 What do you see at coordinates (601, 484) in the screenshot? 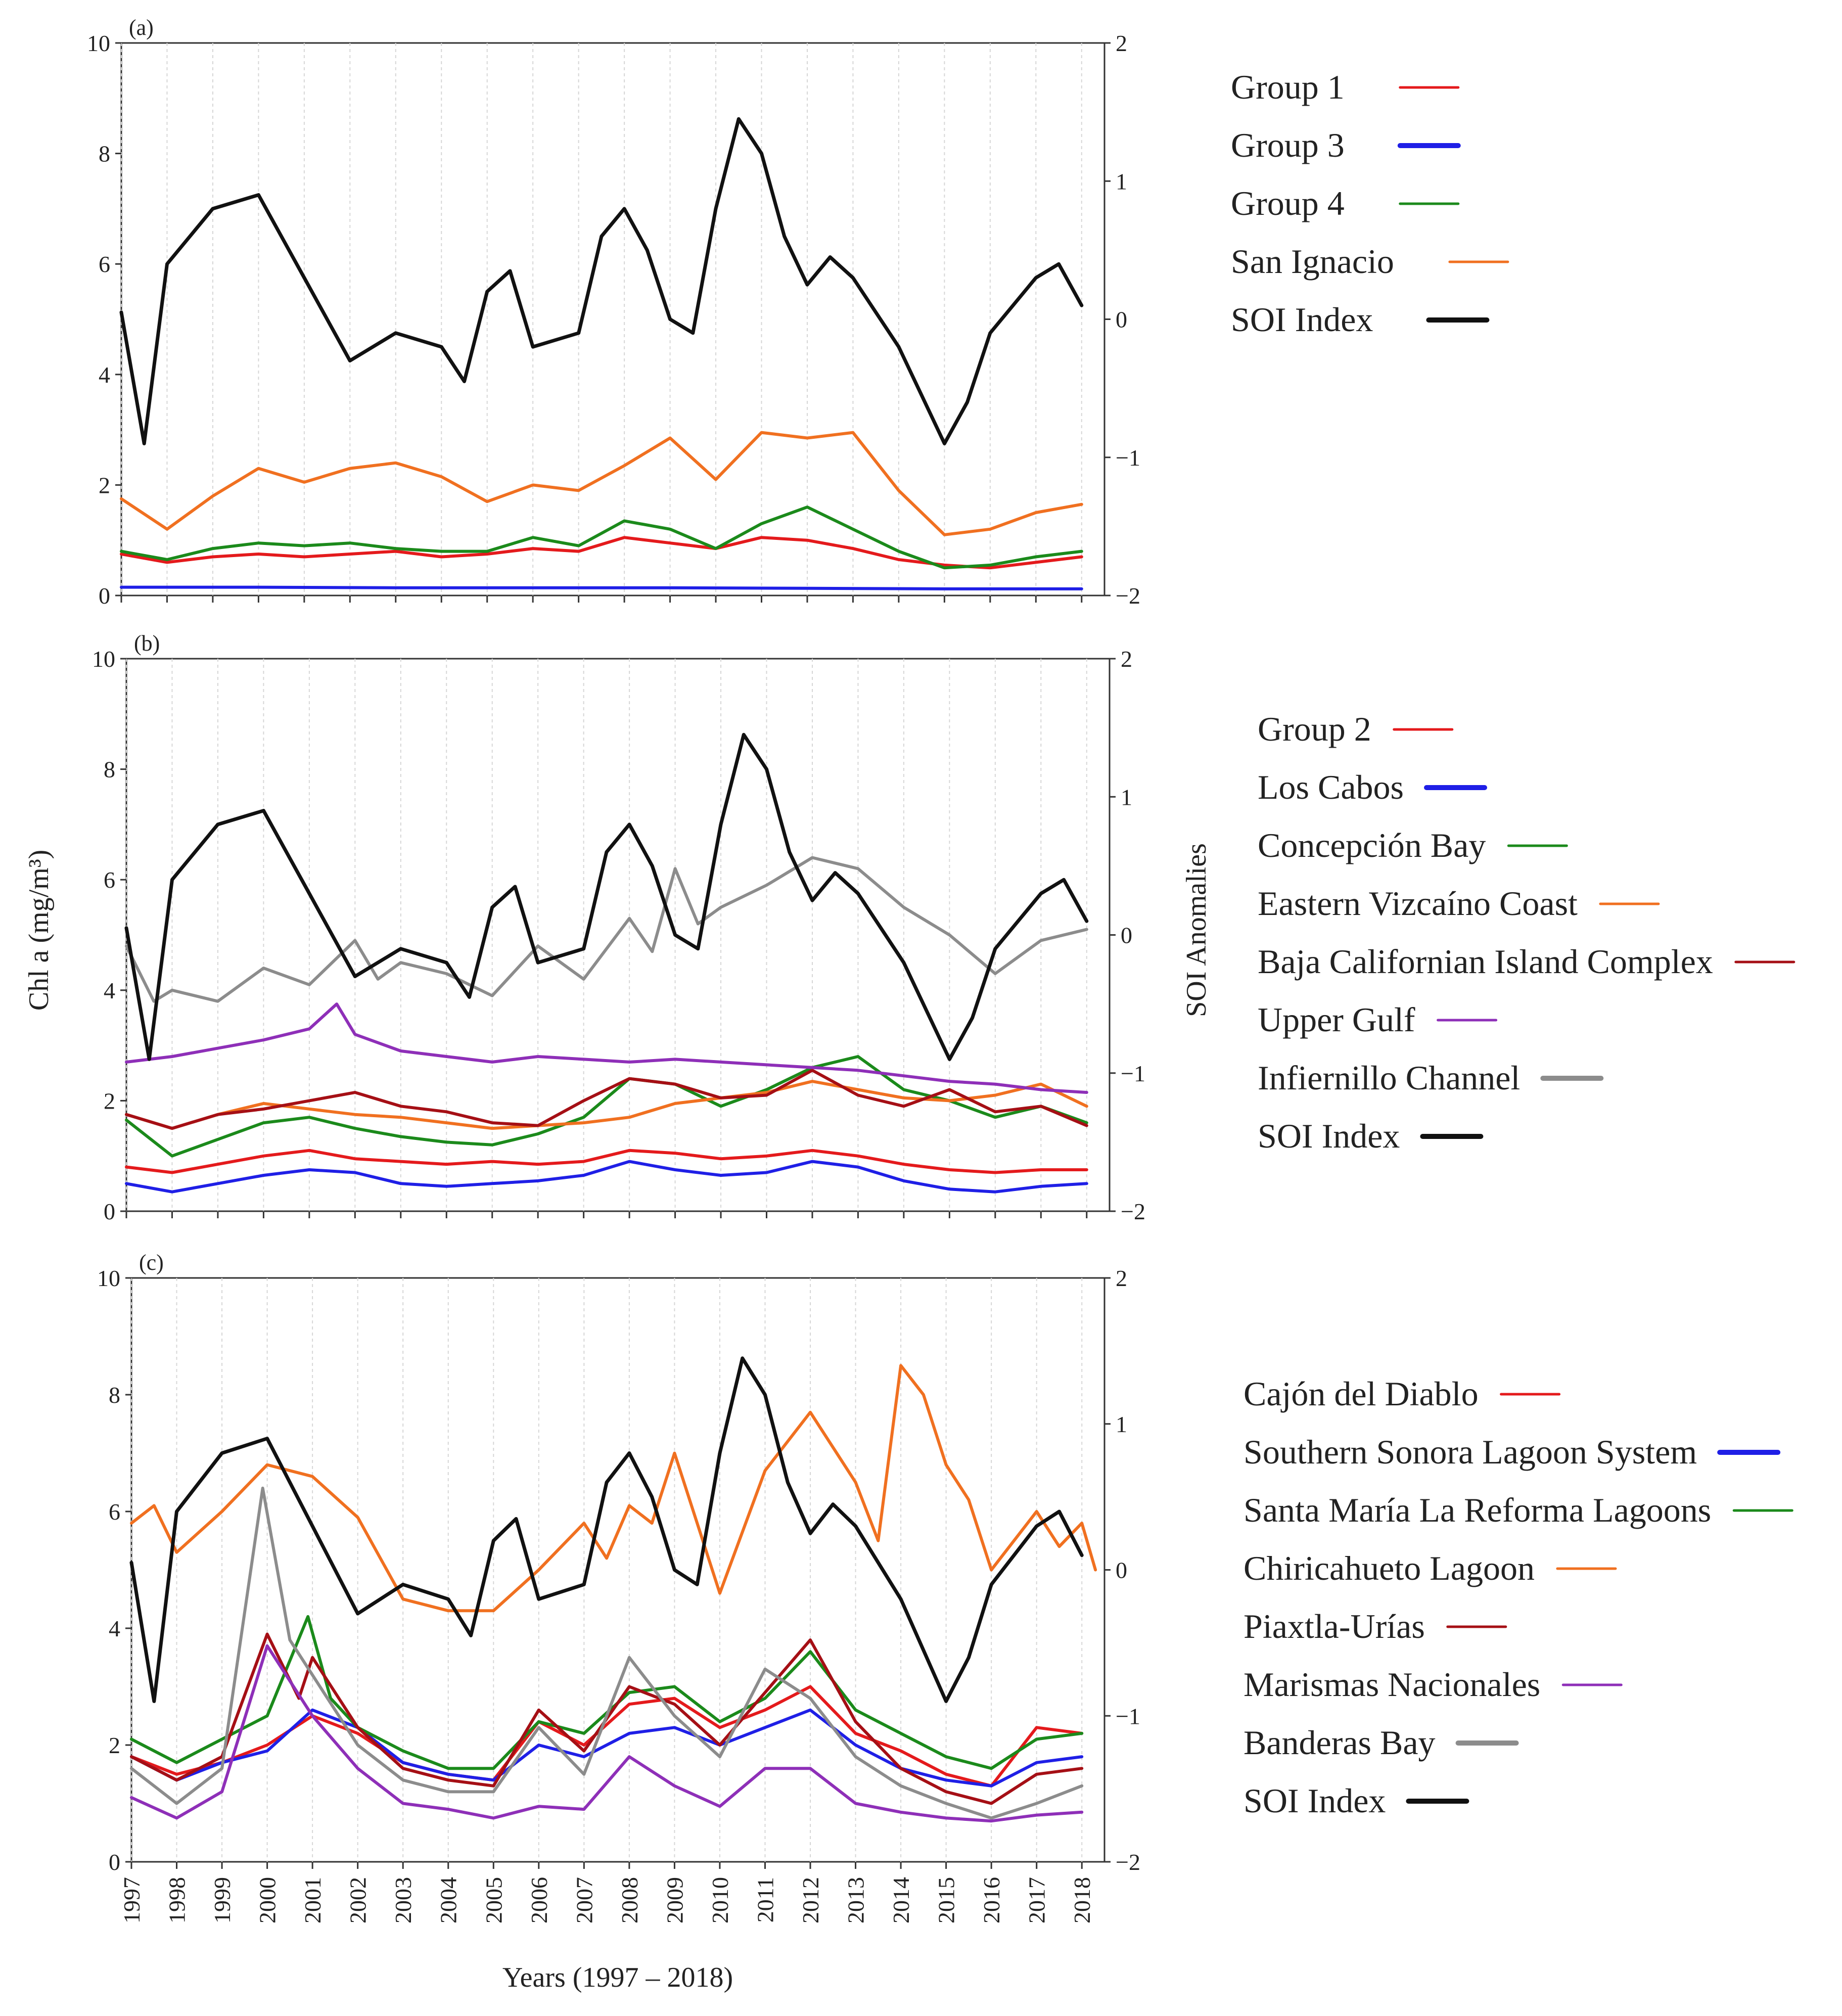
I see `series-line-san-ignacio` at bounding box center [601, 484].